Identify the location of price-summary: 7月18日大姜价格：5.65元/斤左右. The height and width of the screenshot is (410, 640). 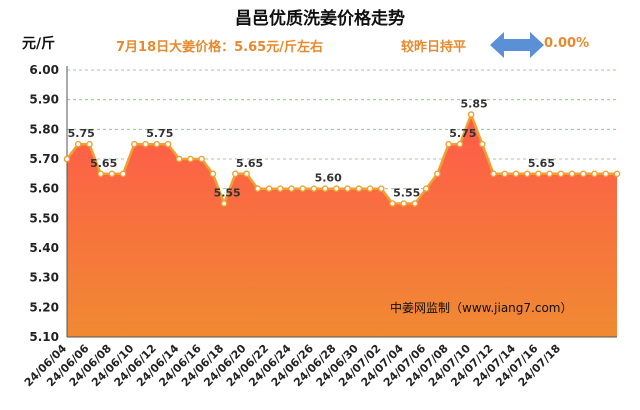
(219, 47).